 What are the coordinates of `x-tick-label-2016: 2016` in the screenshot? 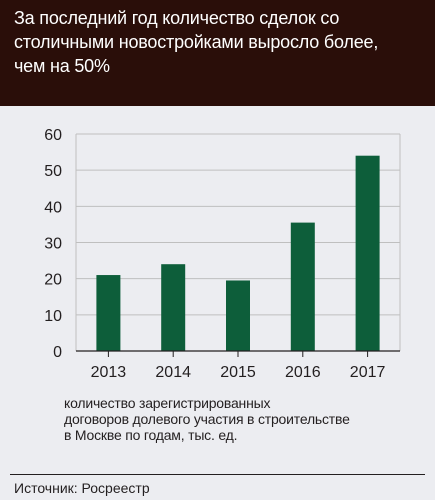 It's located at (303, 372).